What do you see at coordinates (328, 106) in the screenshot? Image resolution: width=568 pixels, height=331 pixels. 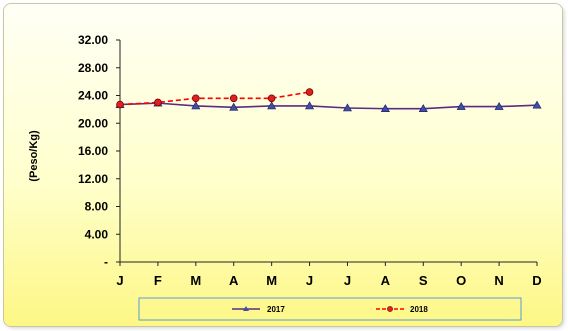 I see `series-line-2017` at bounding box center [328, 106].